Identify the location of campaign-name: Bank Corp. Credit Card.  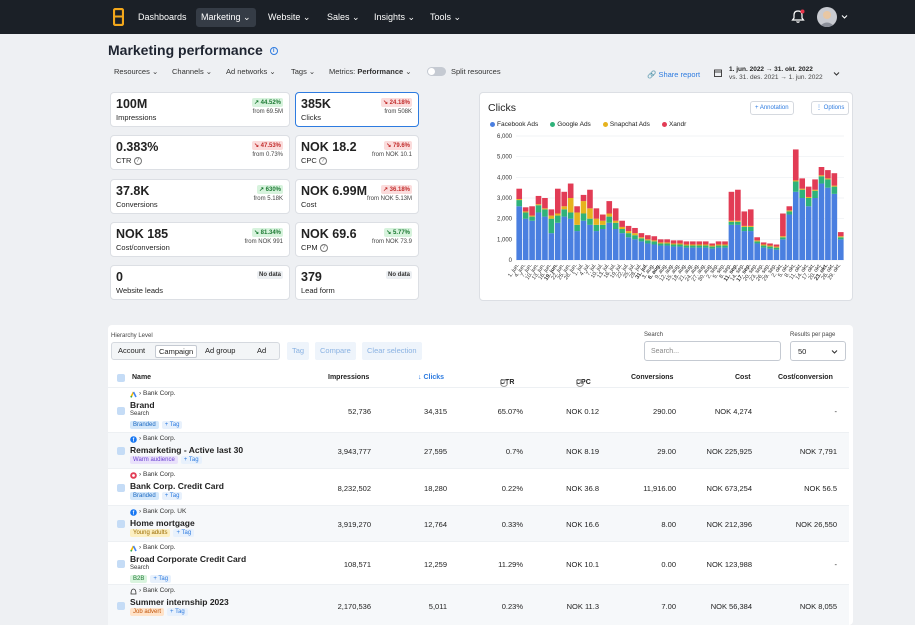
(177, 486).